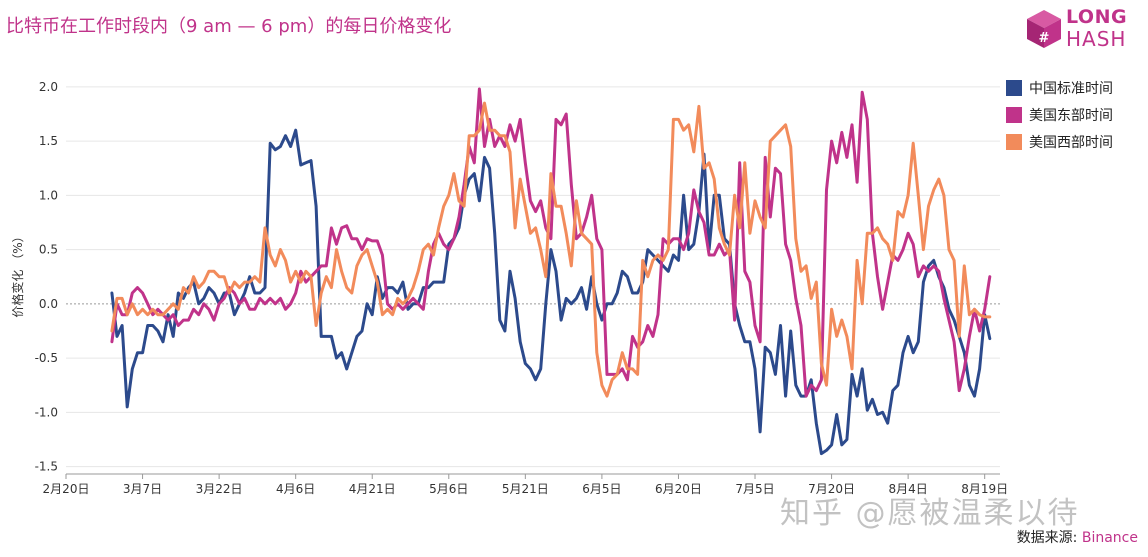  I want to click on x-tick-label: 7月5日, so click(754, 489).